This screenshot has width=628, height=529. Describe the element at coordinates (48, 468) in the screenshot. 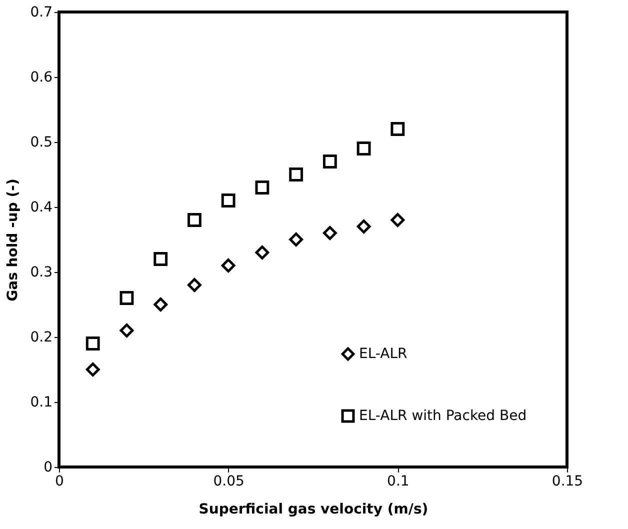

I see `y-tick-label: 0` at that location.